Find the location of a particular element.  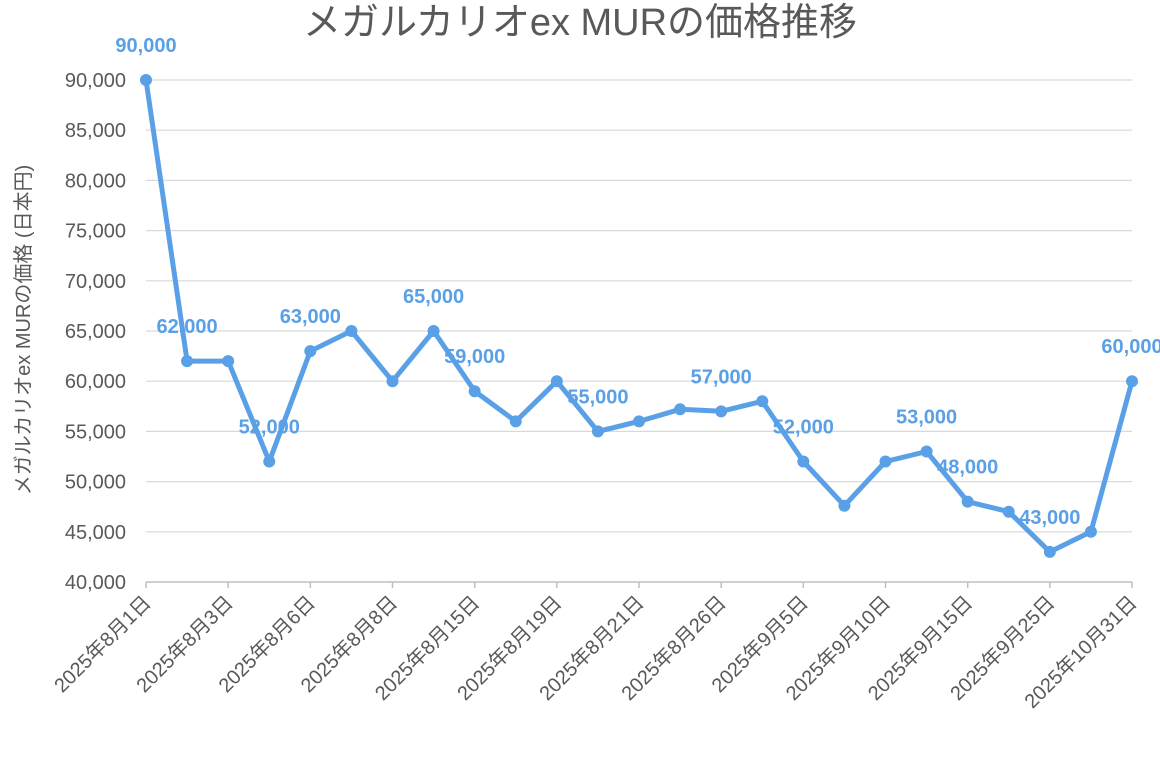

data-label: 57,000 is located at coordinates (721, 377).